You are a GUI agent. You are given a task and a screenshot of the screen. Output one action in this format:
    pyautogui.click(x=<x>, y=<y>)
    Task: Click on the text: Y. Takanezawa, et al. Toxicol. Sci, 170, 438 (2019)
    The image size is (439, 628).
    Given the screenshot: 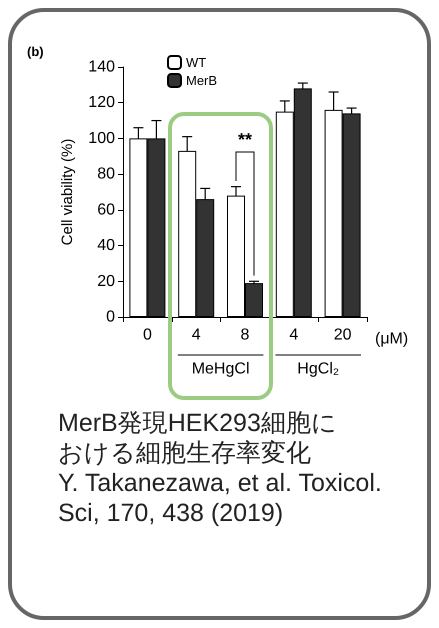 What is the action you would take?
    pyautogui.click(x=220, y=498)
    